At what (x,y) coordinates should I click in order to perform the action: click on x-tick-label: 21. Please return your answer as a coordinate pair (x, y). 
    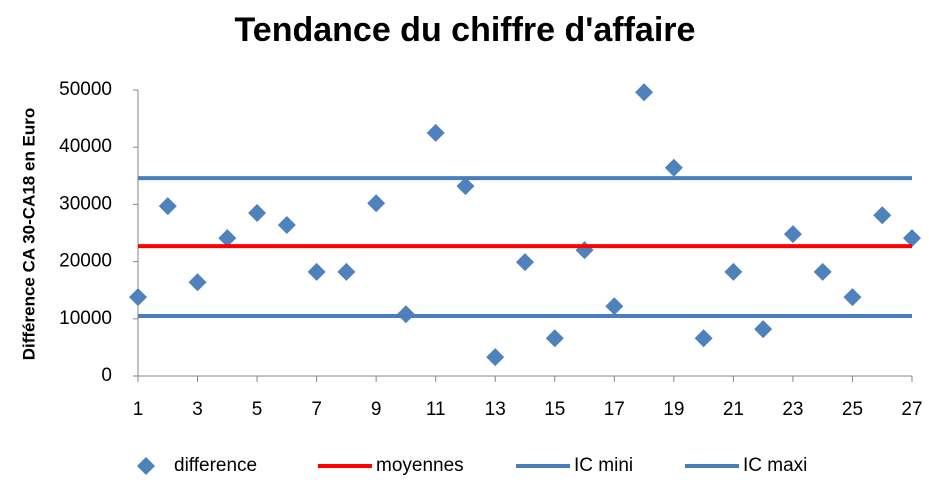
    Looking at the image, I should click on (733, 409).